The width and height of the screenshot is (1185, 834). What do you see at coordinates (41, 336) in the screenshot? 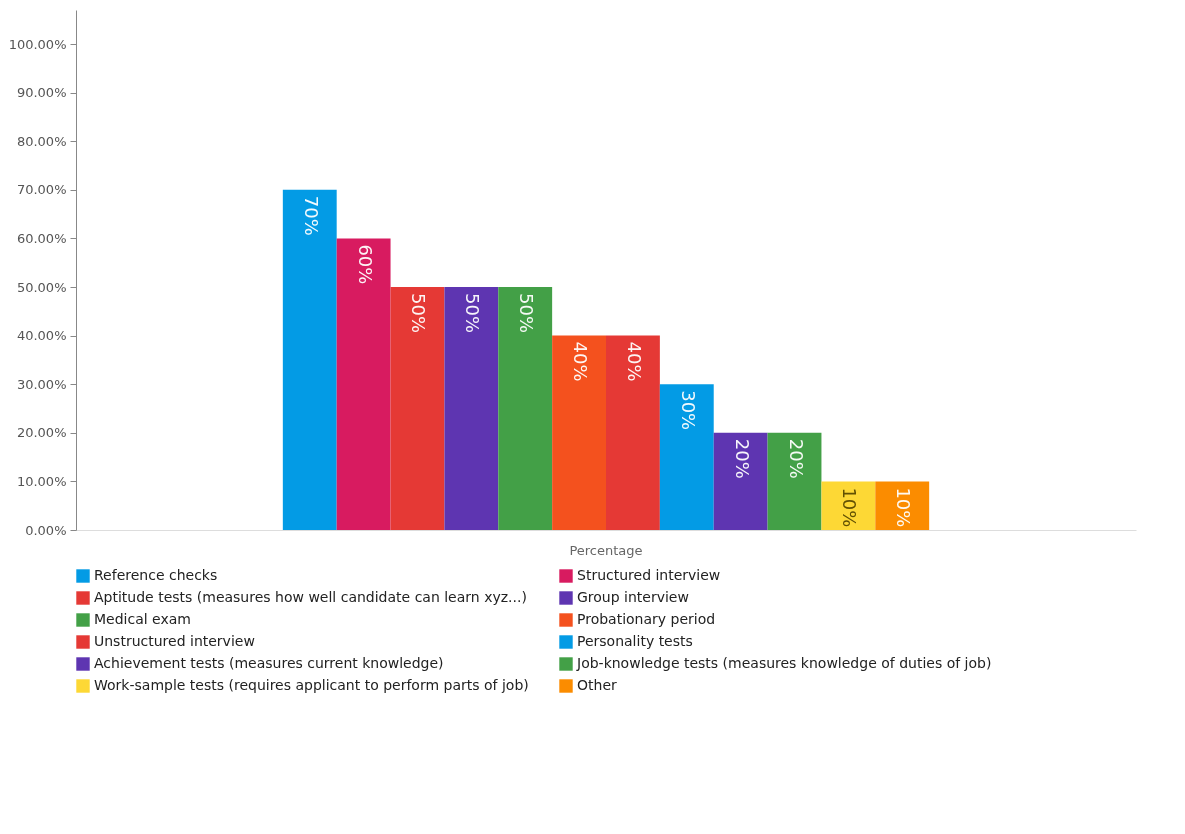
I see `y-tick-label: 40.00%` at bounding box center [41, 336].